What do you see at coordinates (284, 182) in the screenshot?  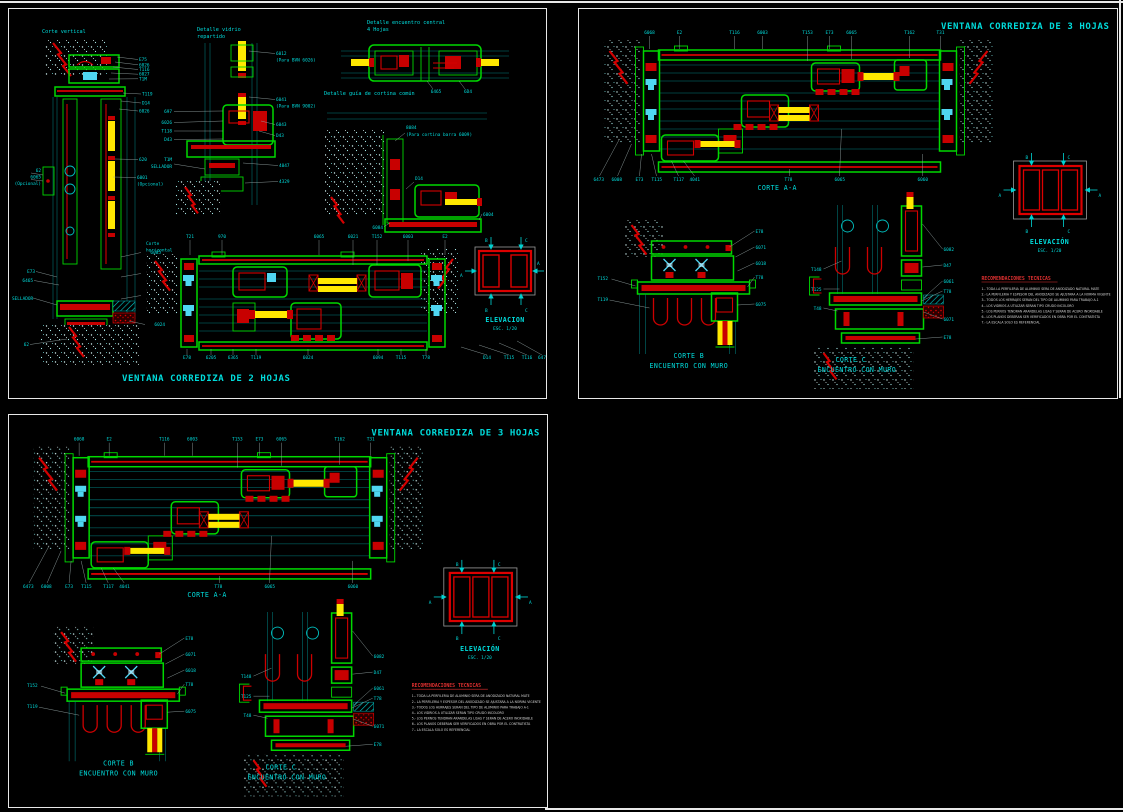 I see `callout: 4329` at bounding box center [284, 182].